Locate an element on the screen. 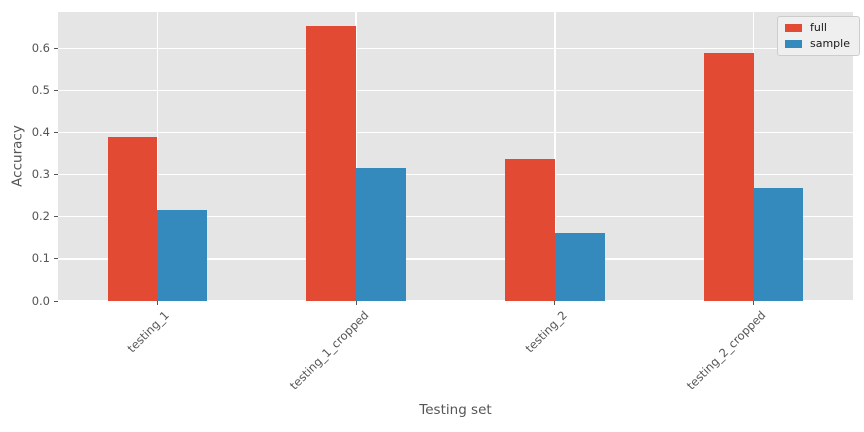 The width and height of the screenshot is (864, 432). bar-sample-testing_1_cropped is located at coordinates (381, 234).